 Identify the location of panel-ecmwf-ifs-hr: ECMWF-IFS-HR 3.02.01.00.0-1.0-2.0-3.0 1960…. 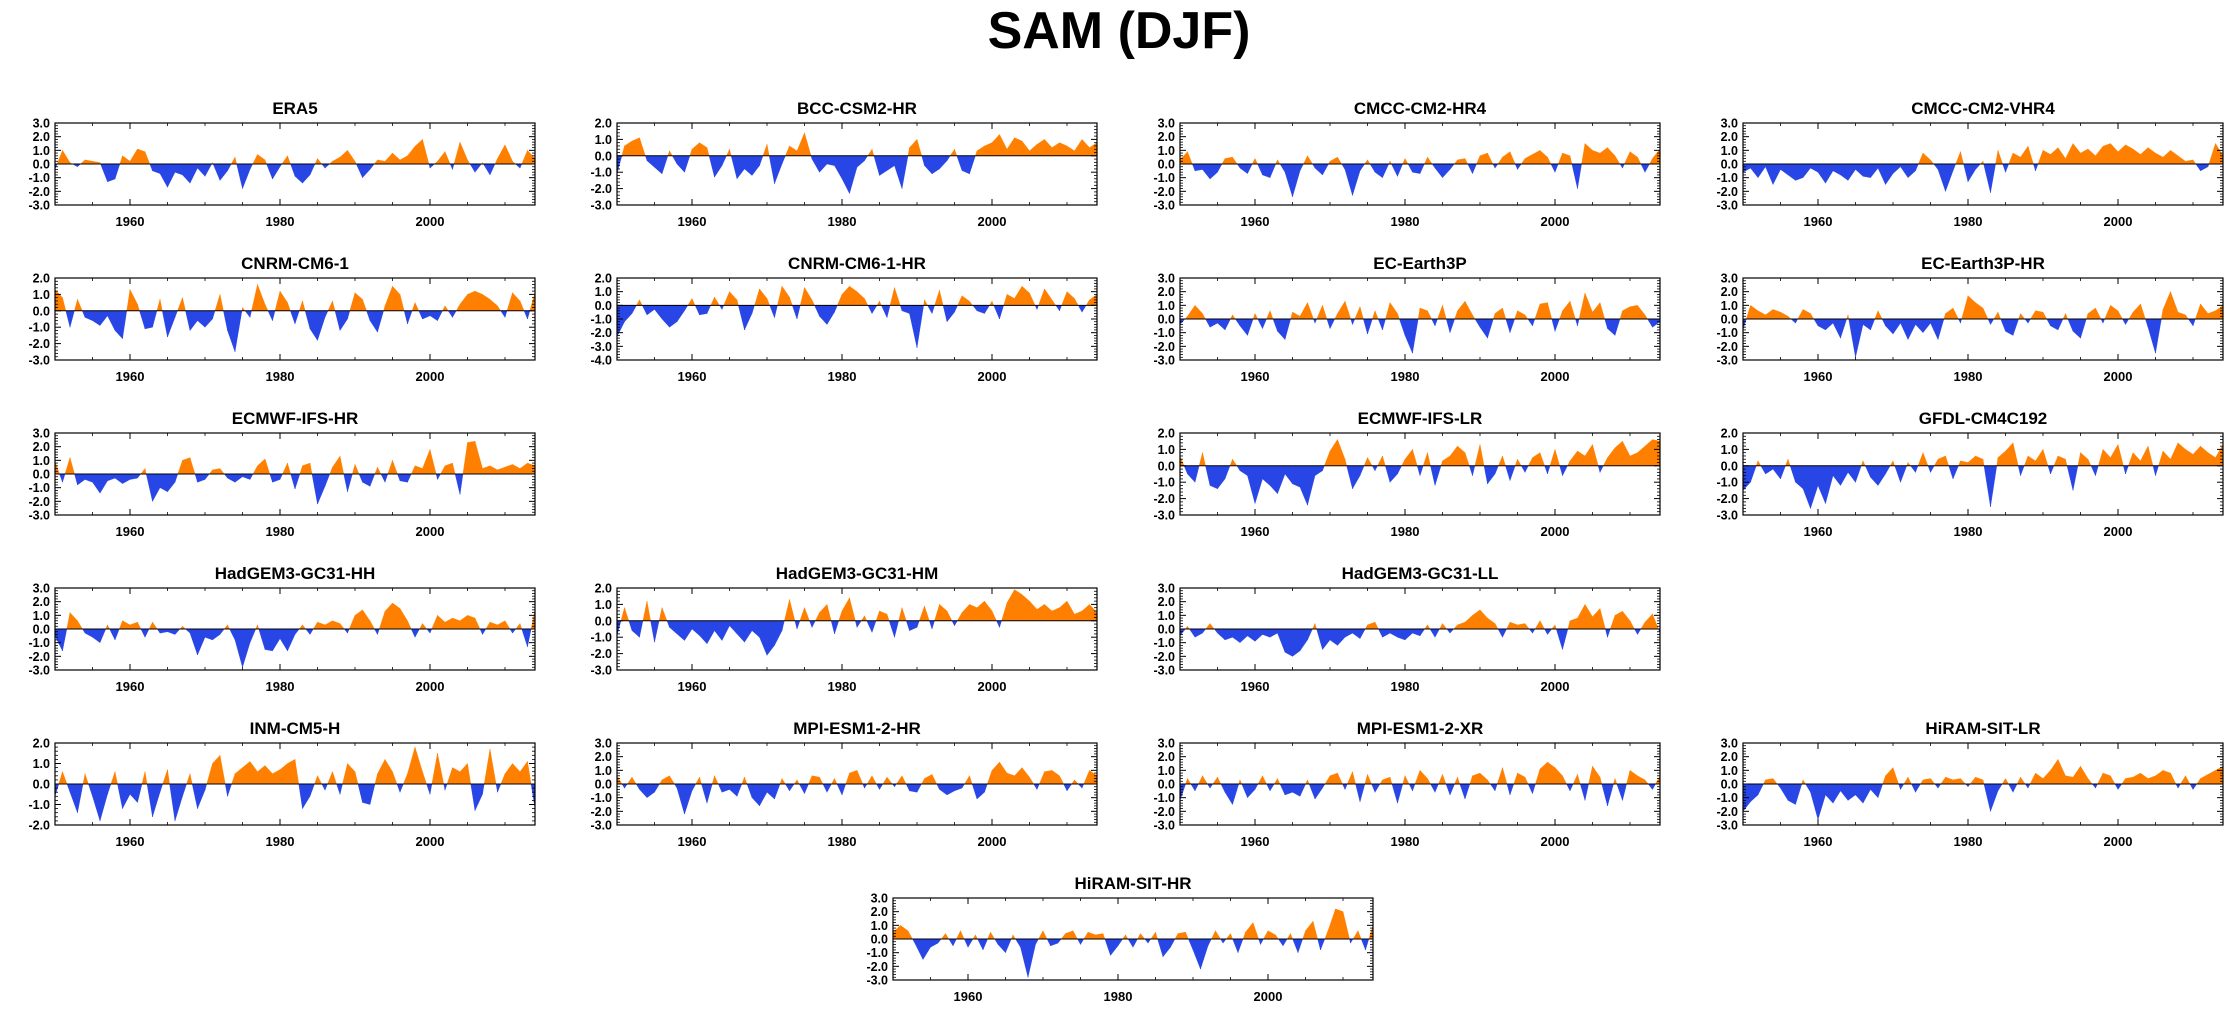
(282, 474).